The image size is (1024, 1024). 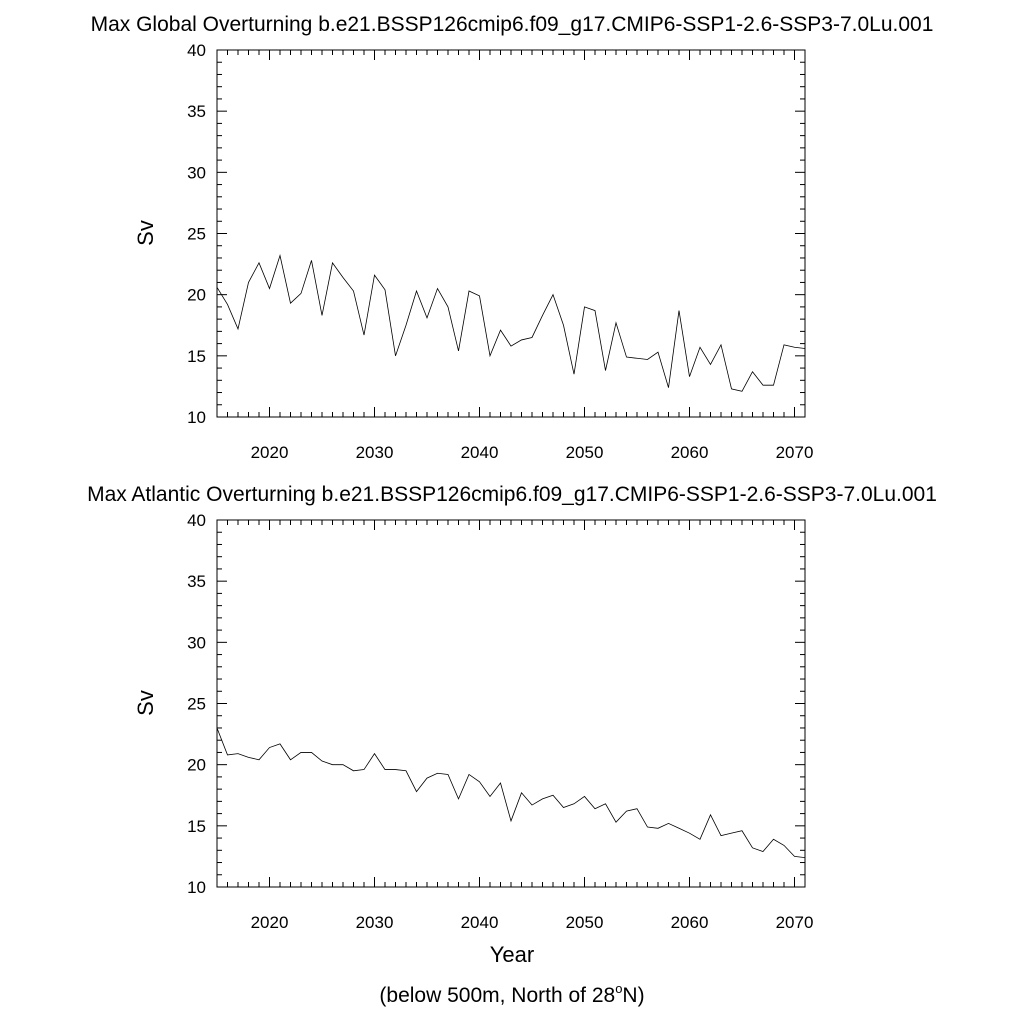 I want to click on footnote-caption: (below 500m, North of 28oN), so click(x=511, y=994).